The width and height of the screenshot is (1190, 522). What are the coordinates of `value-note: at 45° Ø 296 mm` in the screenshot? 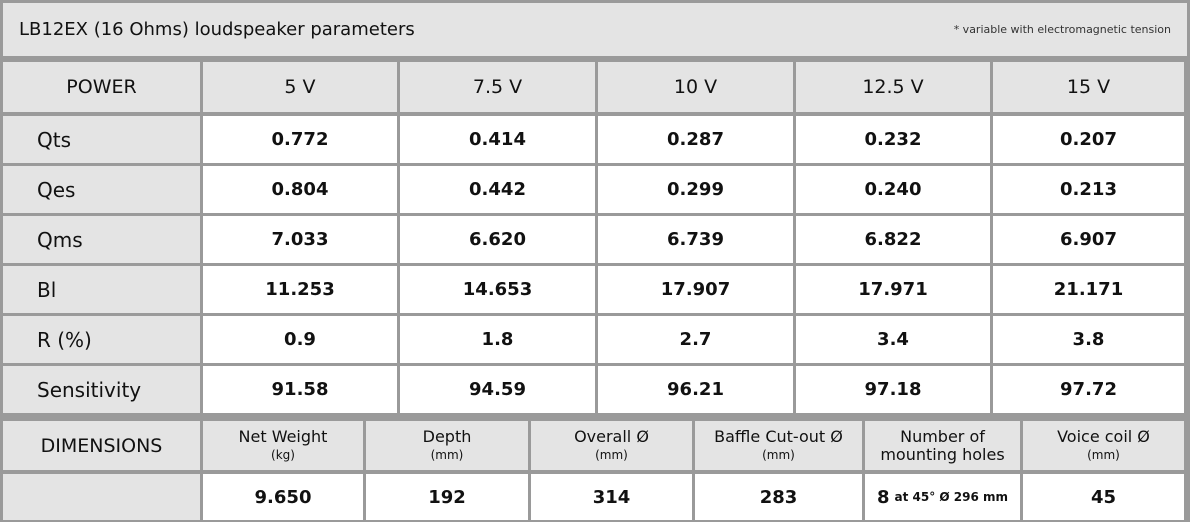 It's located at (951, 497).